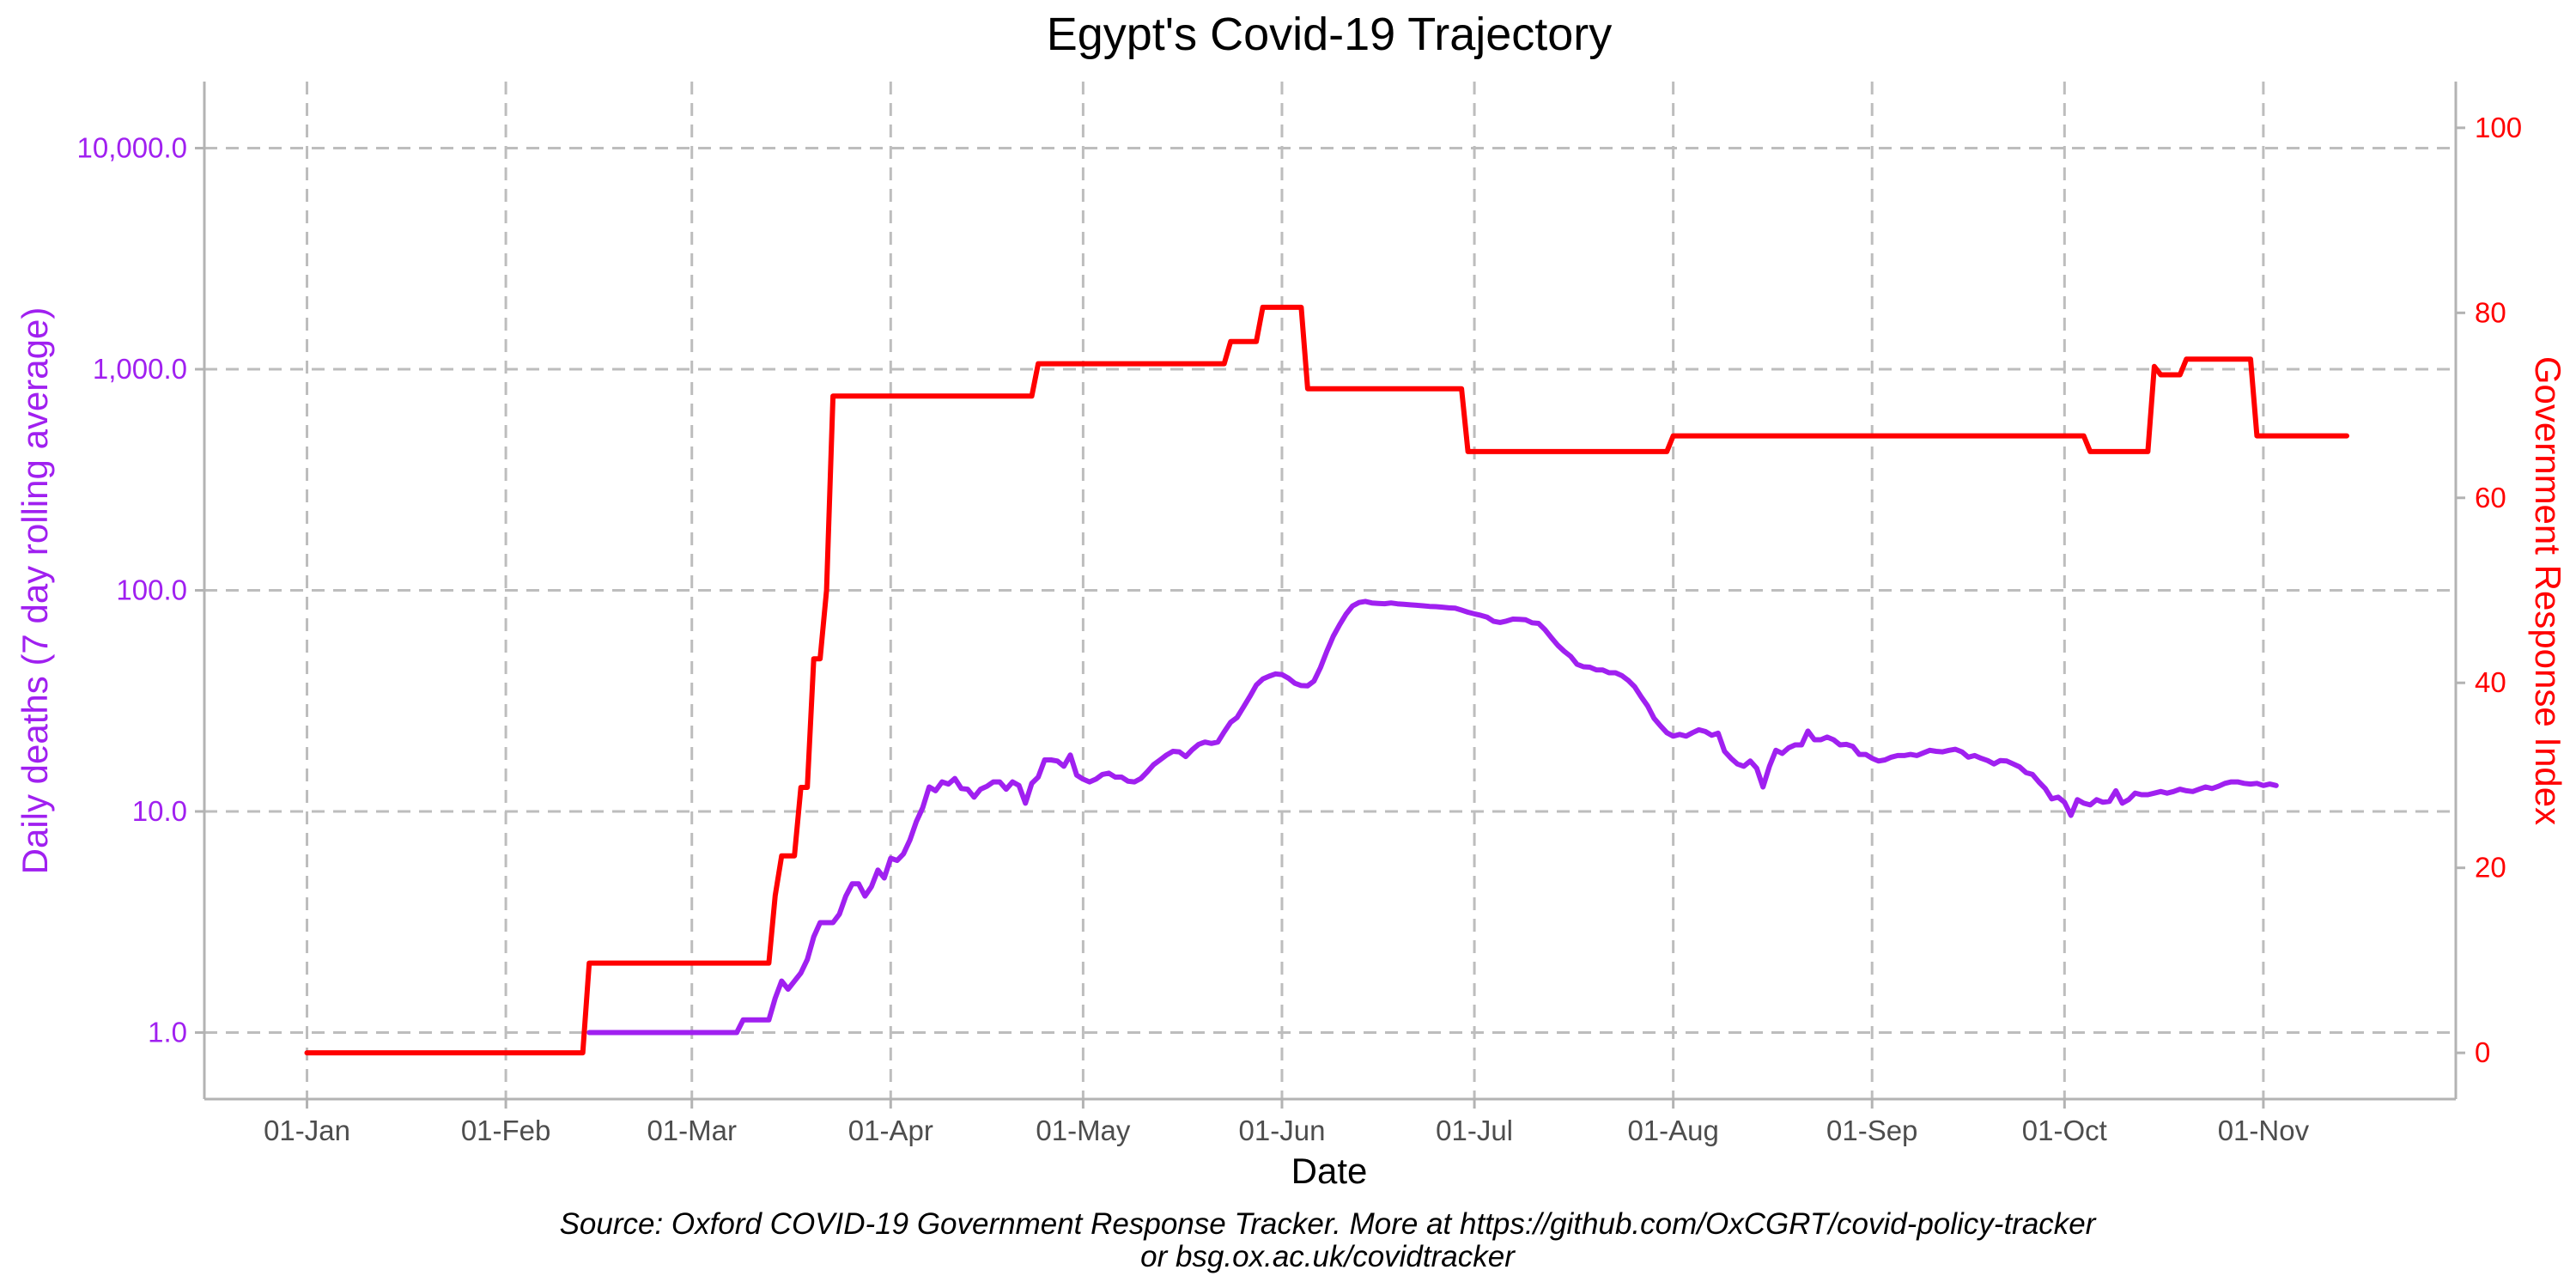  I want to click on y-left-tick-label: 100.0, so click(151, 590).